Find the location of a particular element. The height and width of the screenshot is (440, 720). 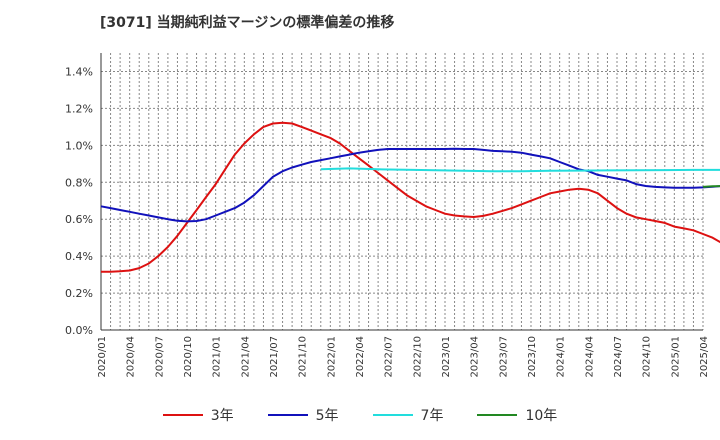

legend-swatch-3y is located at coordinates (182, 415).